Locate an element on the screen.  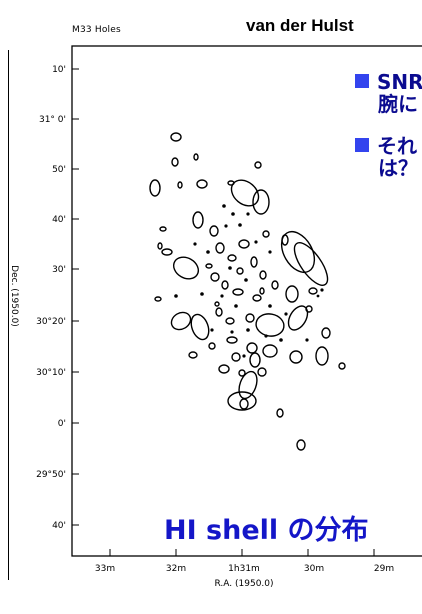
y-tick-label: 30°20' is located at coordinates (51, 322).